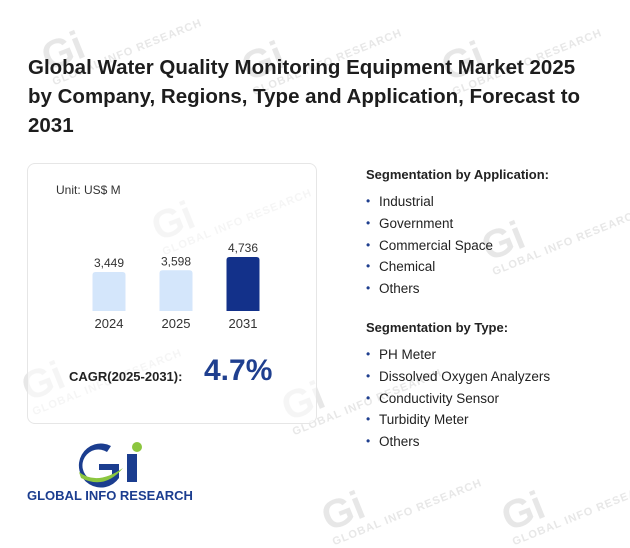  I want to click on list-item: • Turbidity Meter, so click(458, 420).